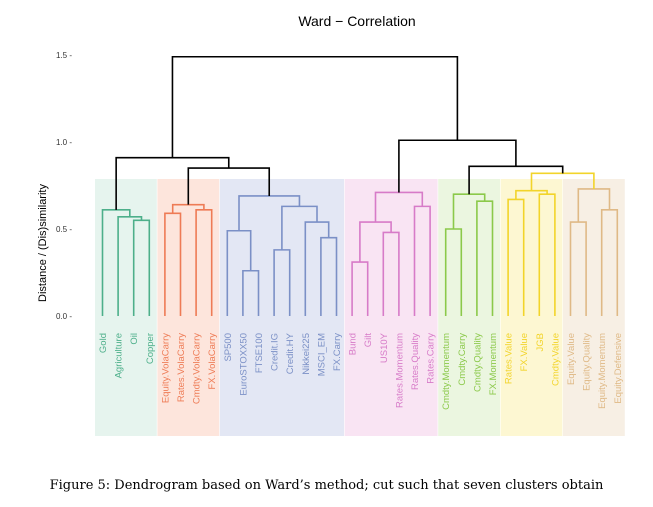  What do you see at coordinates (315, 106) in the screenshot?
I see `dendrogram-branch` at bounding box center [315, 106].